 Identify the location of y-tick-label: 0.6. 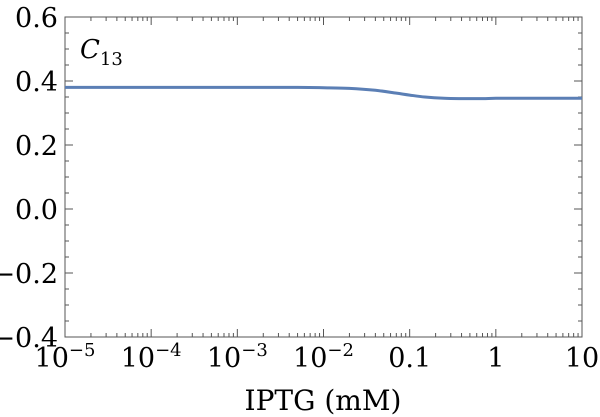
(36, 18).